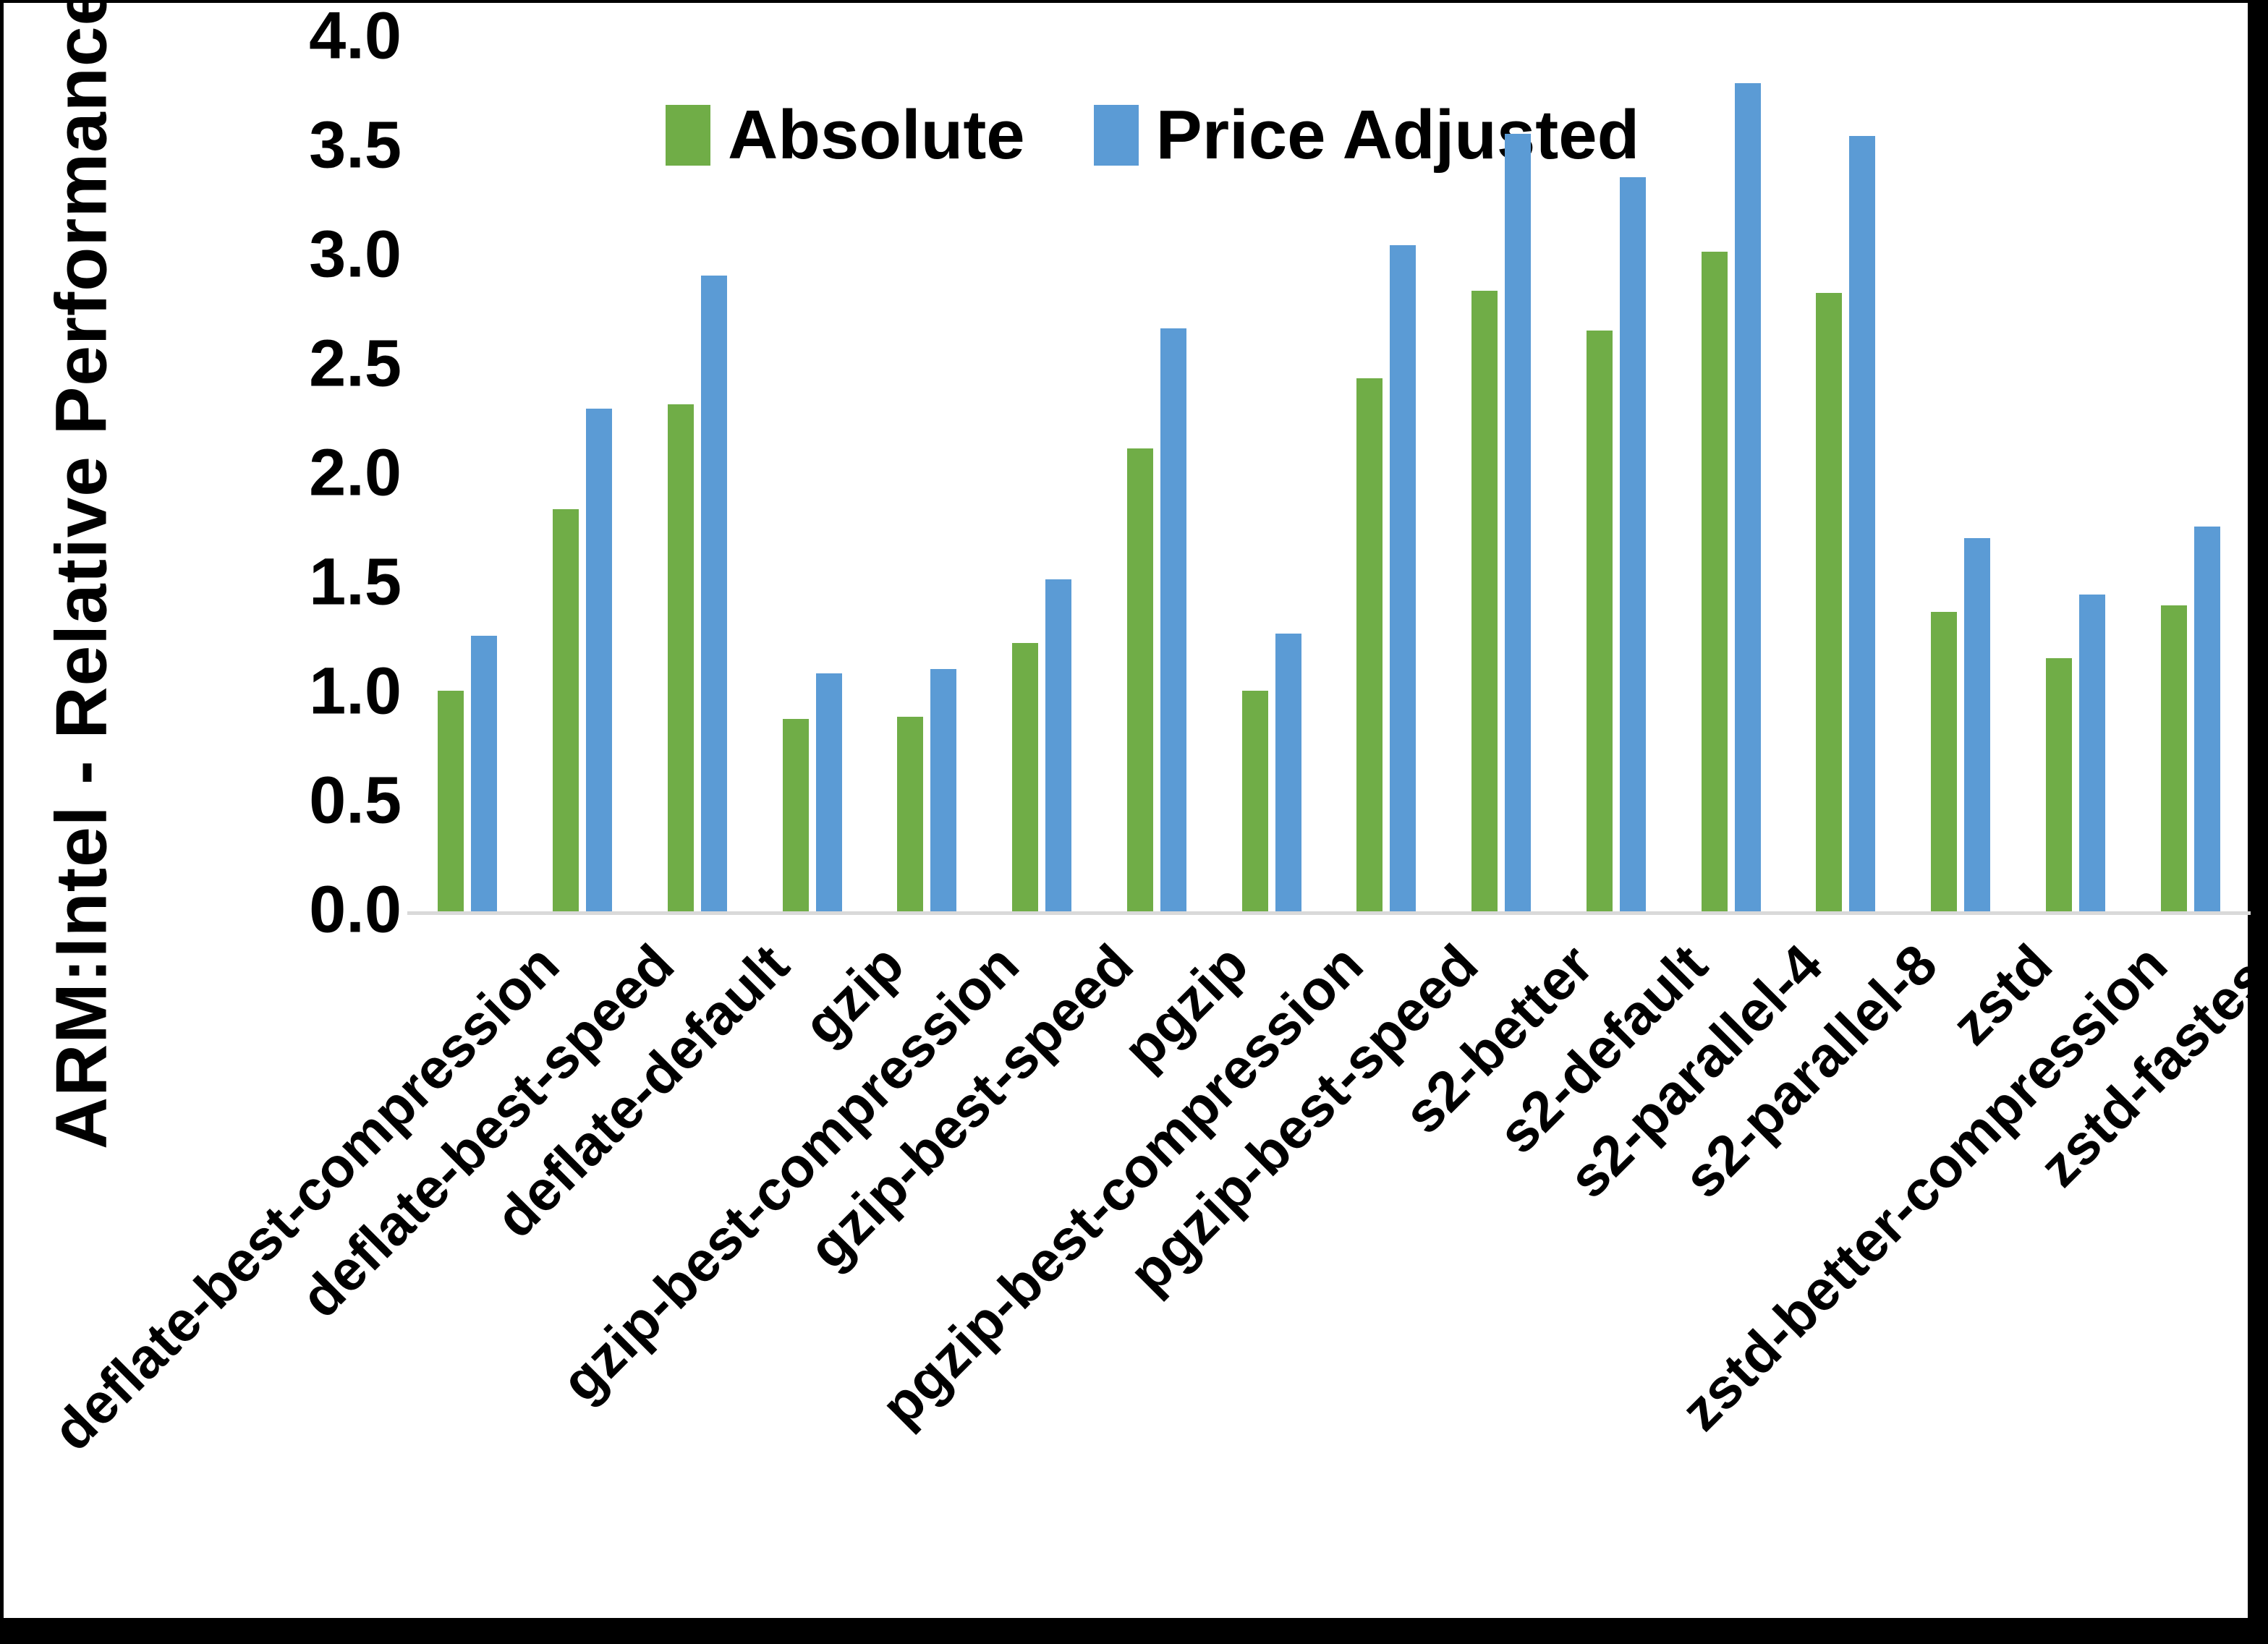  I want to click on y-axis-title: ARM:Intel - Relative Performance, so click(81, 575).